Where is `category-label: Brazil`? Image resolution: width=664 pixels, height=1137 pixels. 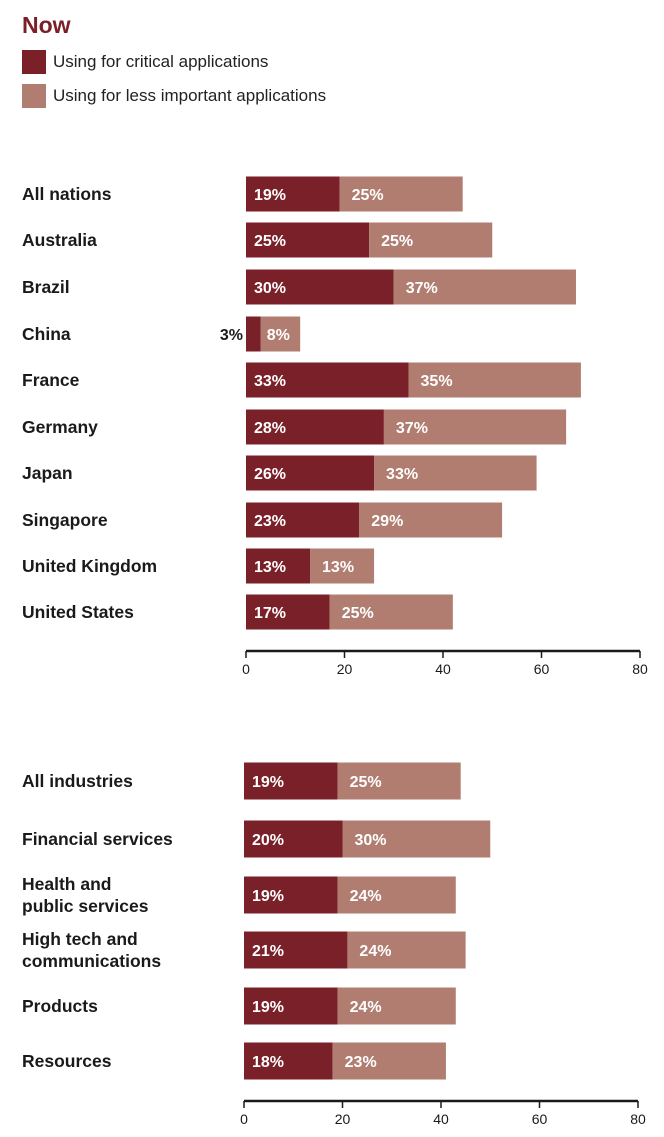 category-label: Brazil is located at coordinates (46, 287).